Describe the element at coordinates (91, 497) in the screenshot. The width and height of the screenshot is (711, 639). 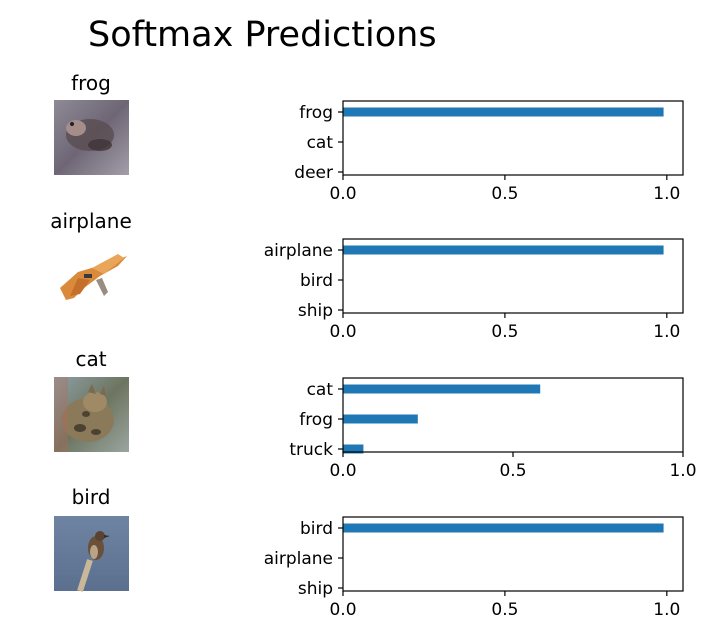
I see `image-label: bird` at that location.